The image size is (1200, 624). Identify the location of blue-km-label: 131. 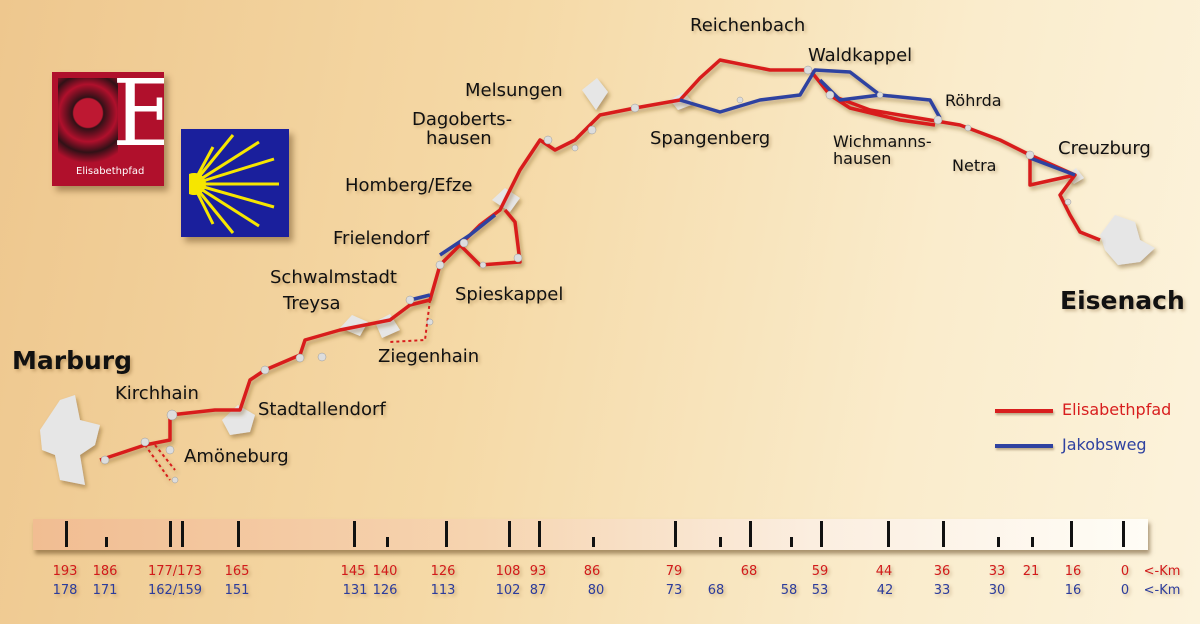
(355, 590).